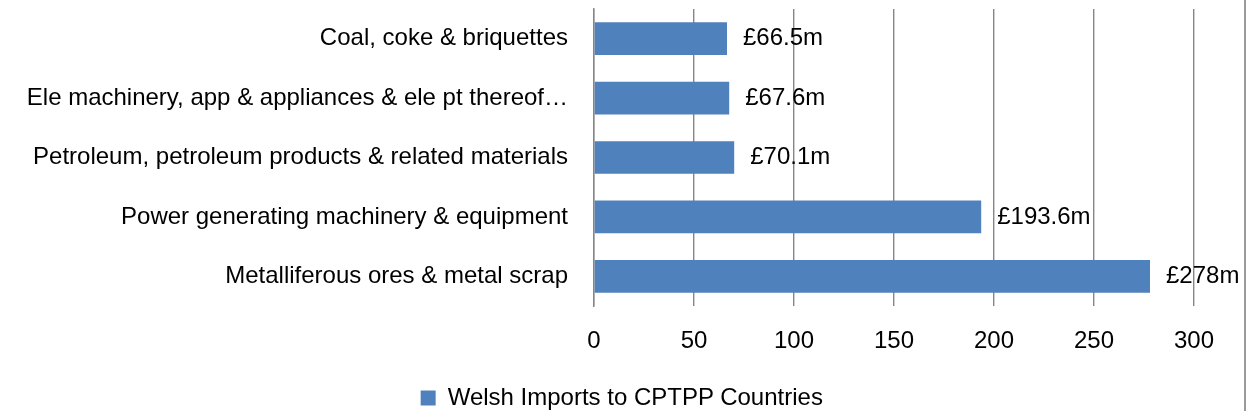 The width and height of the screenshot is (1246, 411). What do you see at coordinates (794, 340) in the screenshot?
I see `x-tick-label: 100` at bounding box center [794, 340].